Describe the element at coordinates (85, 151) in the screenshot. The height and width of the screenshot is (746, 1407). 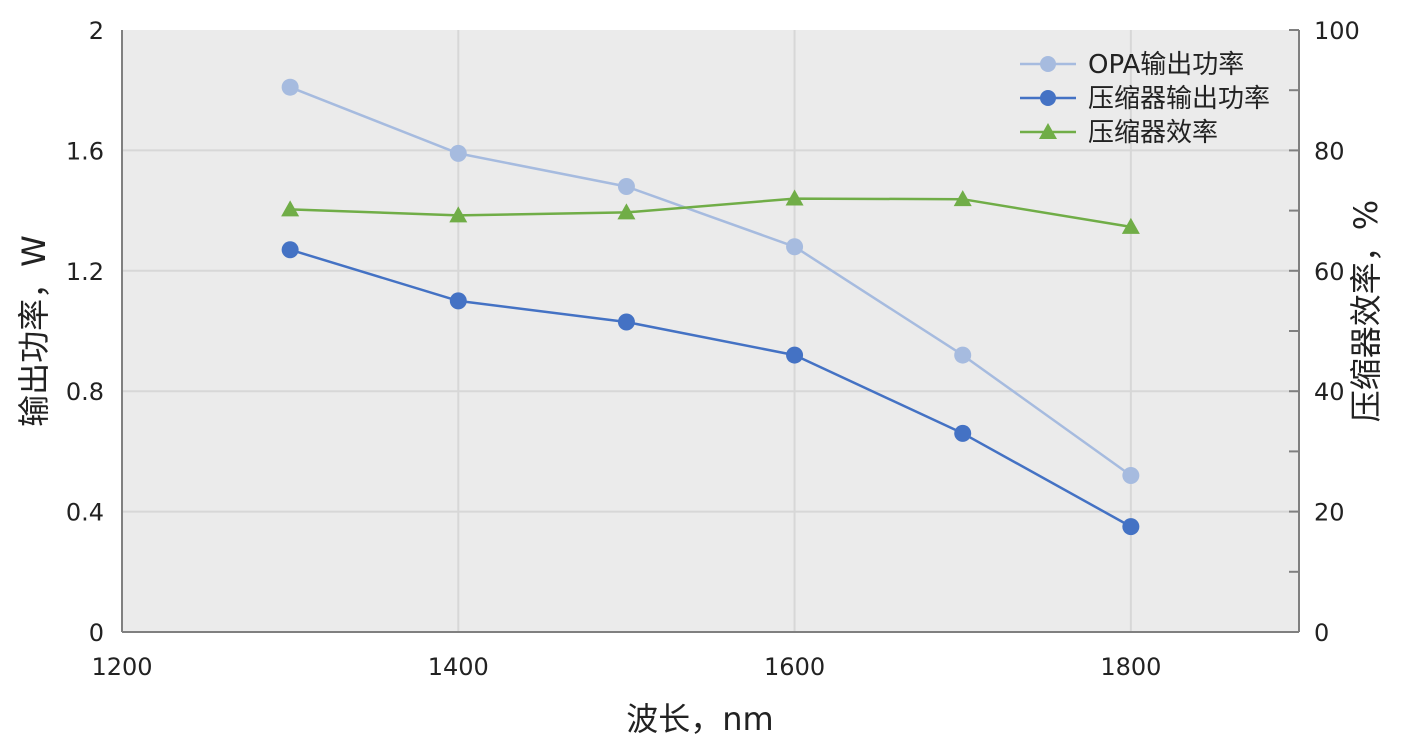
I see `y-tick-label: 1.6` at that location.